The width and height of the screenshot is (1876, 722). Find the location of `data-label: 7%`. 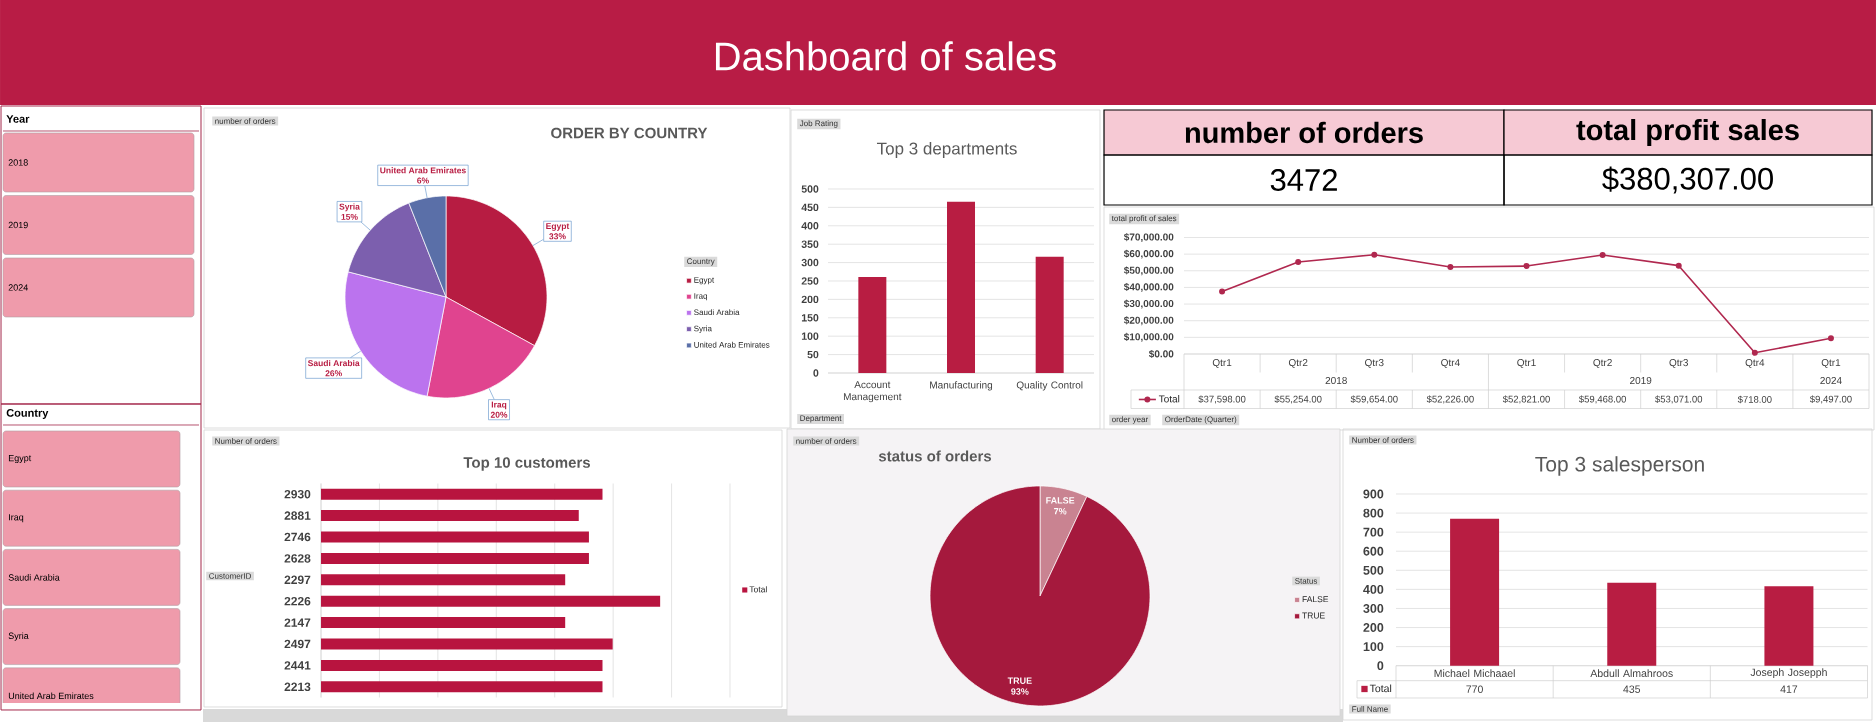

data-label: 7% is located at coordinates (1060, 511).